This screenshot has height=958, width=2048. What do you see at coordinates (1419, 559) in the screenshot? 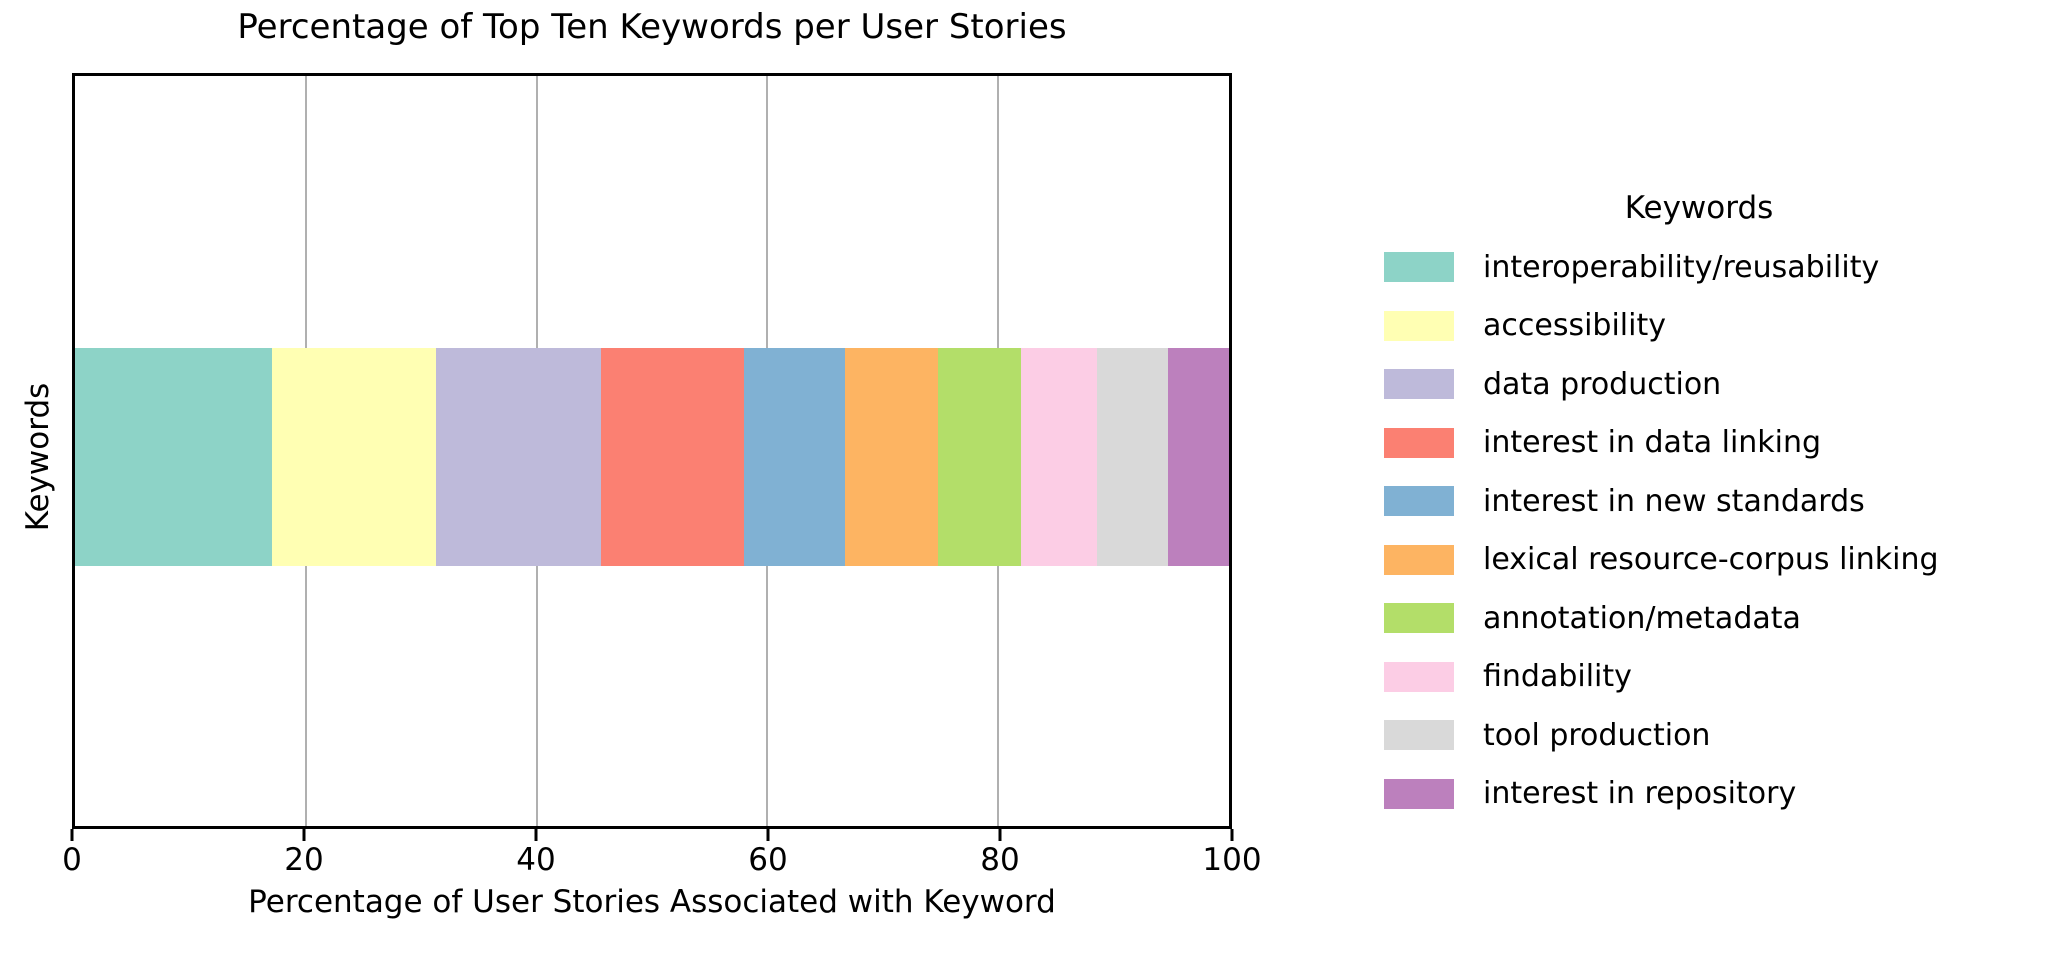
I see `legend-swatch-lexical-resource-corpus-linking` at bounding box center [1419, 559].